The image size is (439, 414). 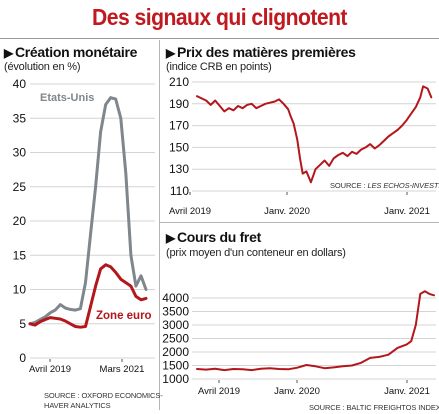 What do you see at coordinates (20, 153) in the screenshot?
I see `y-tick-label: 30` at bounding box center [20, 153].